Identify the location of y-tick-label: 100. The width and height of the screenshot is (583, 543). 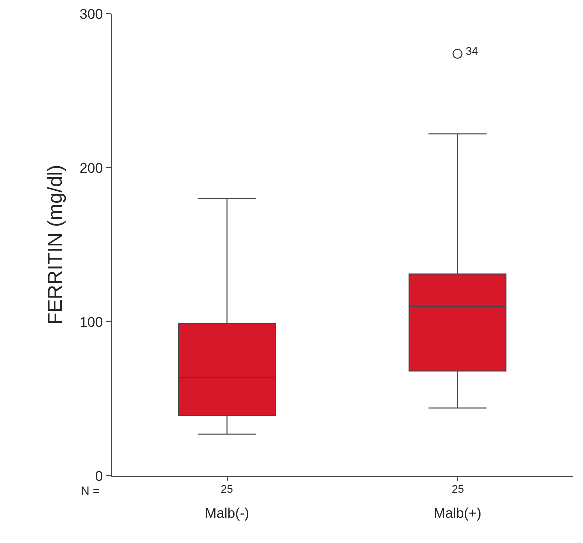
(92, 322).